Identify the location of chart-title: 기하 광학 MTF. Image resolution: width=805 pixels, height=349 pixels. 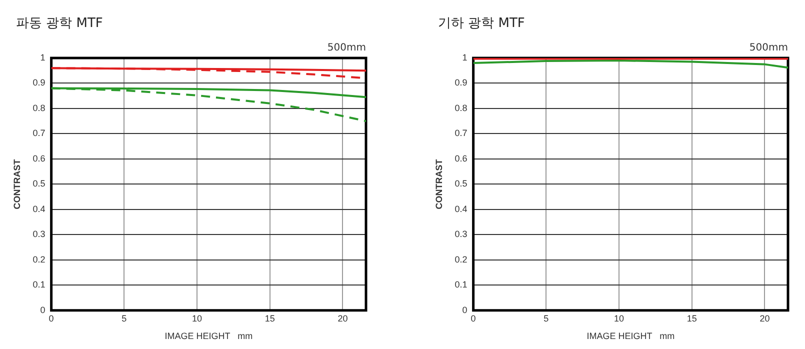
(481, 23).